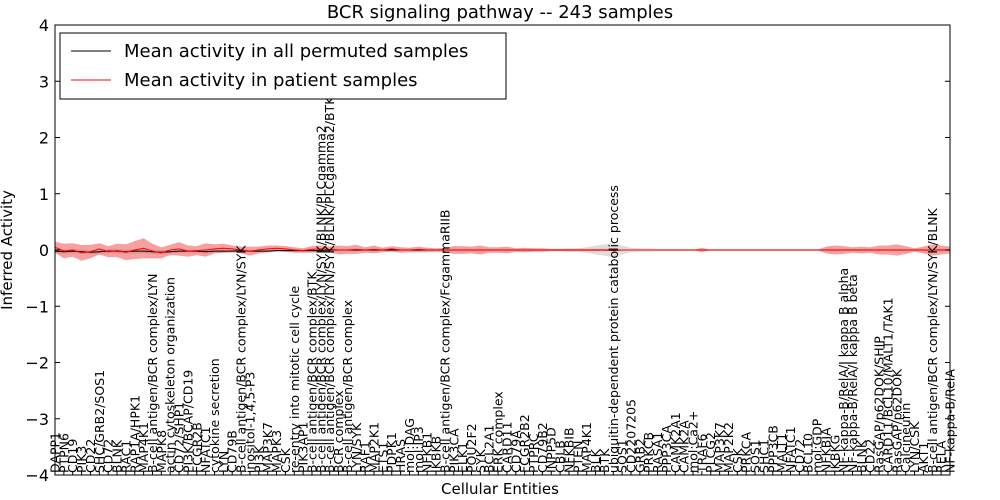 The width and height of the screenshot is (1000, 500). I want to click on x-tick-label: HRAS, so click(400, 456).